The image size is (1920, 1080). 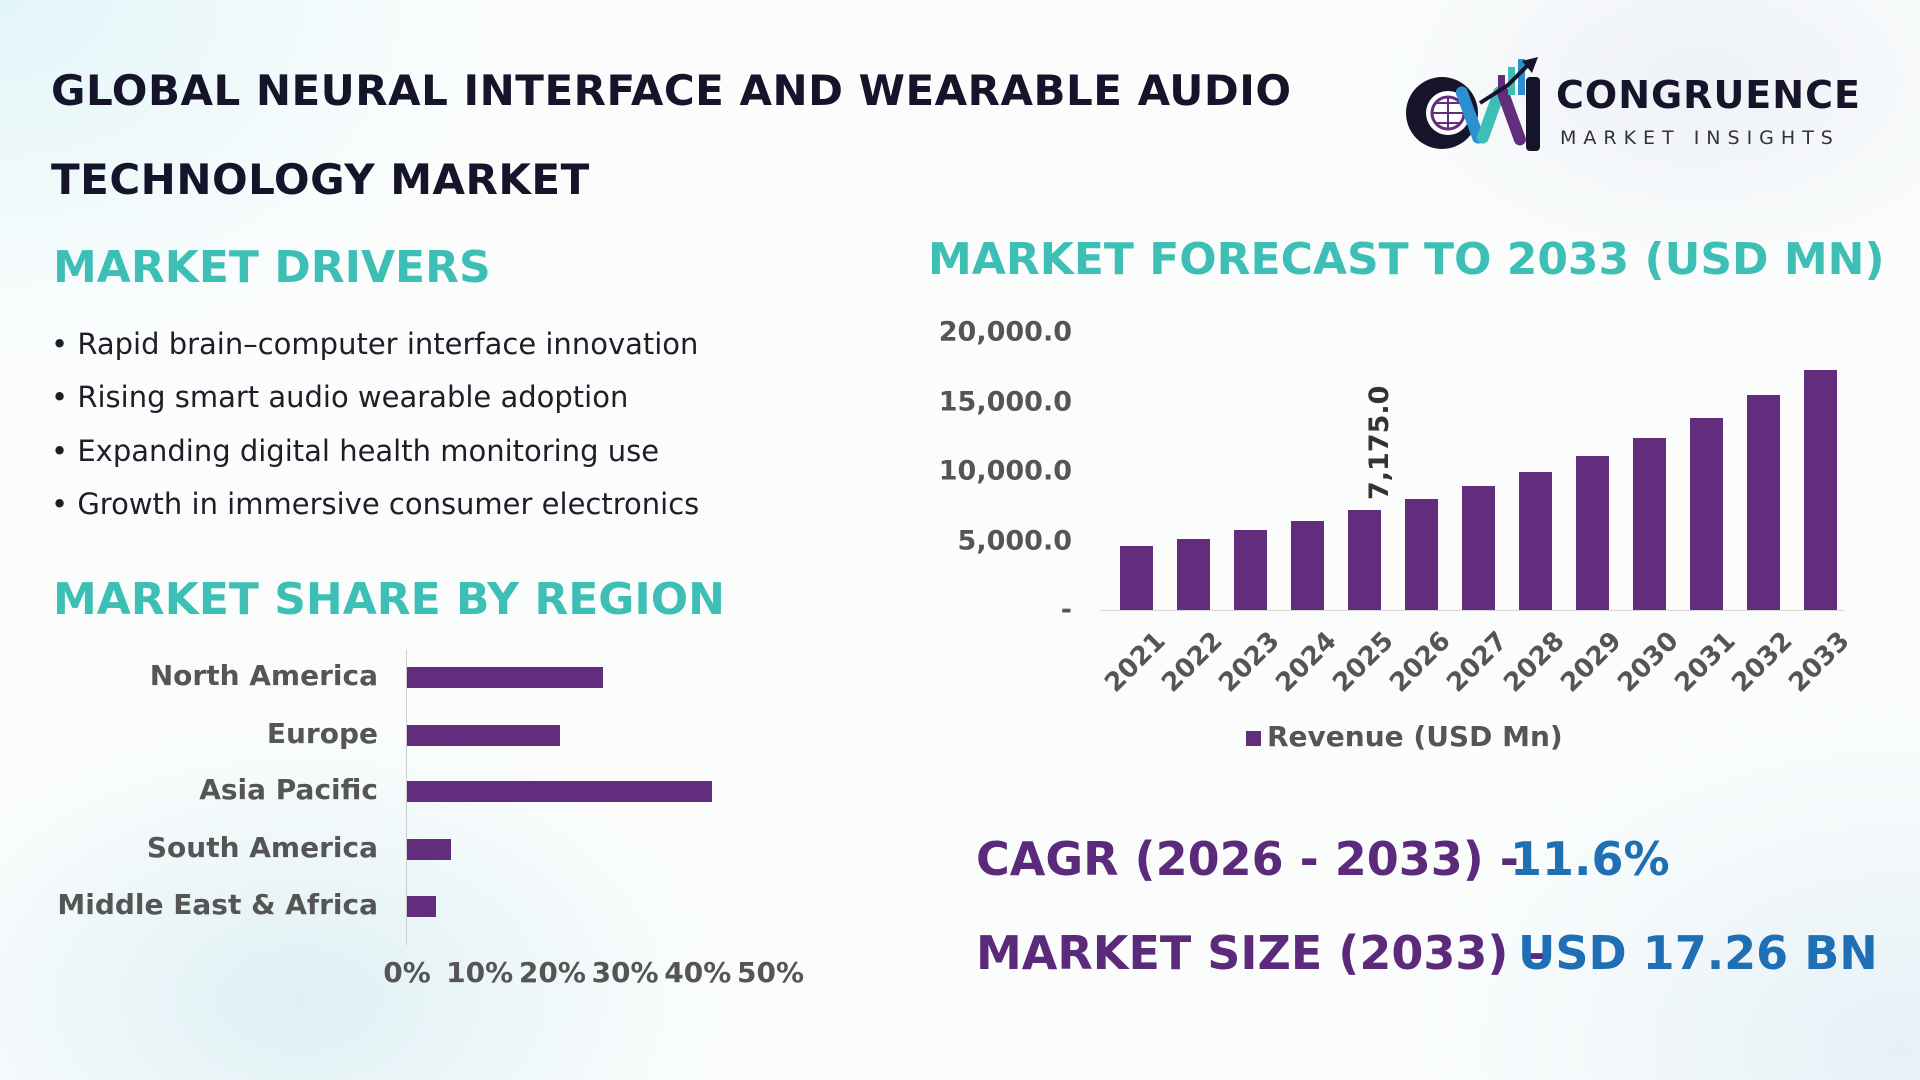 I want to click on region-x-tick: 20%, so click(x=552, y=972).